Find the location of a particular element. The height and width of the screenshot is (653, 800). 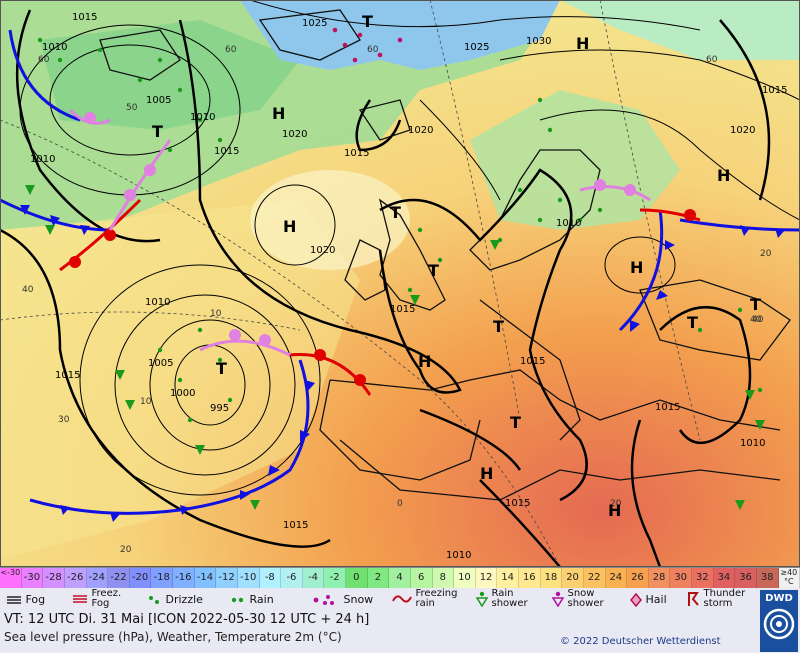

isotherm-label: 40 is located at coordinates (756, 320).